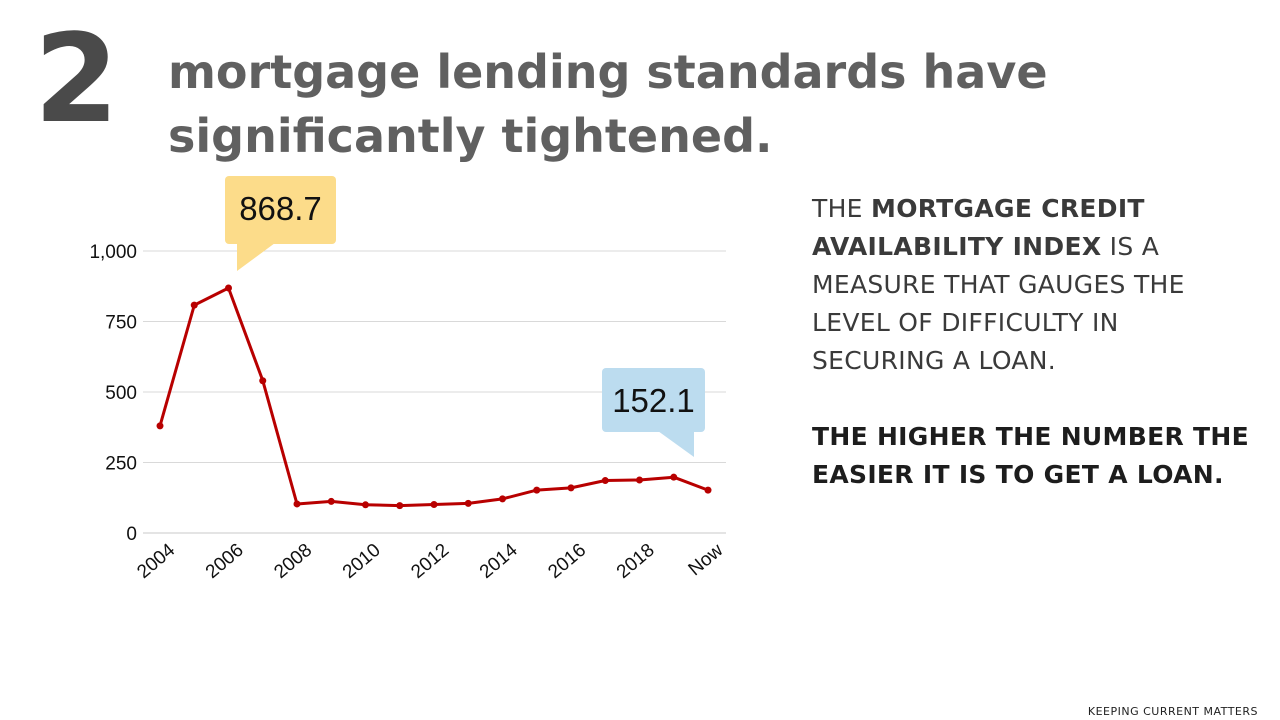 This screenshot has height=720, width=1280. I want to click on y-tick-label: 1,000, so click(113, 252).